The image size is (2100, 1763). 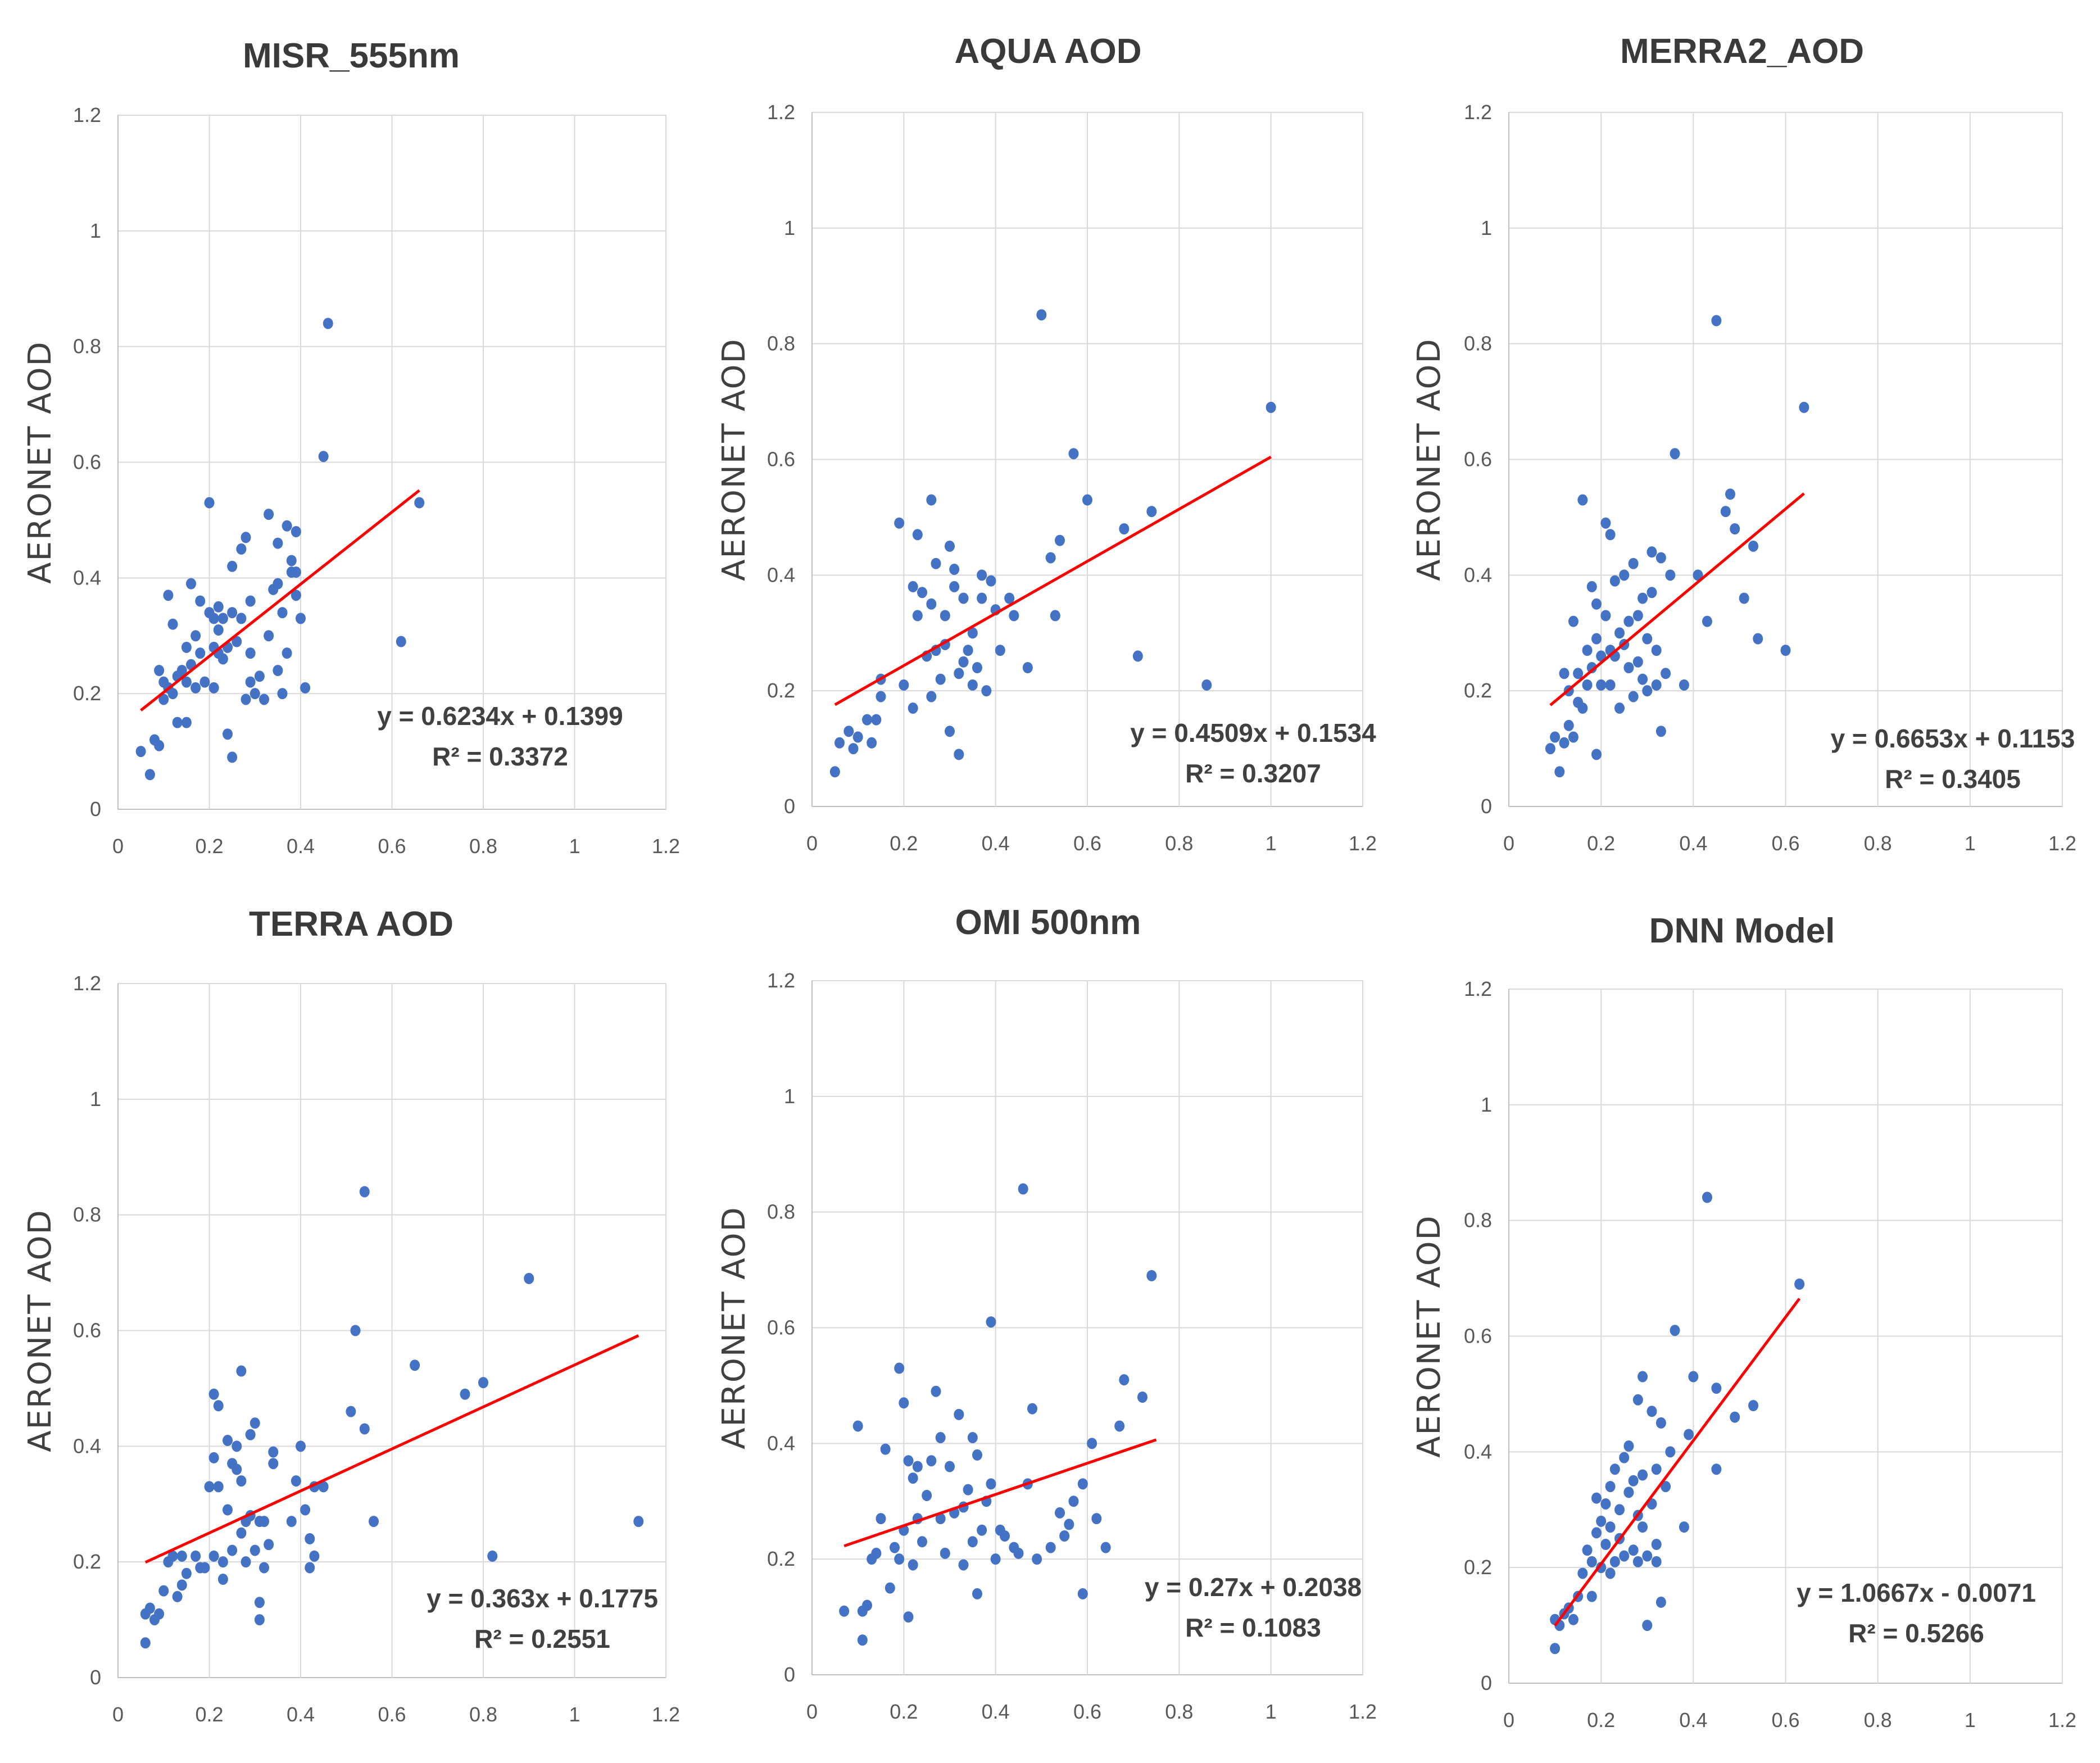 What do you see at coordinates (40, 1330) in the screenshot?
I see `y-axis-label: AERONET AOD` at bounding box center [40, 1330].